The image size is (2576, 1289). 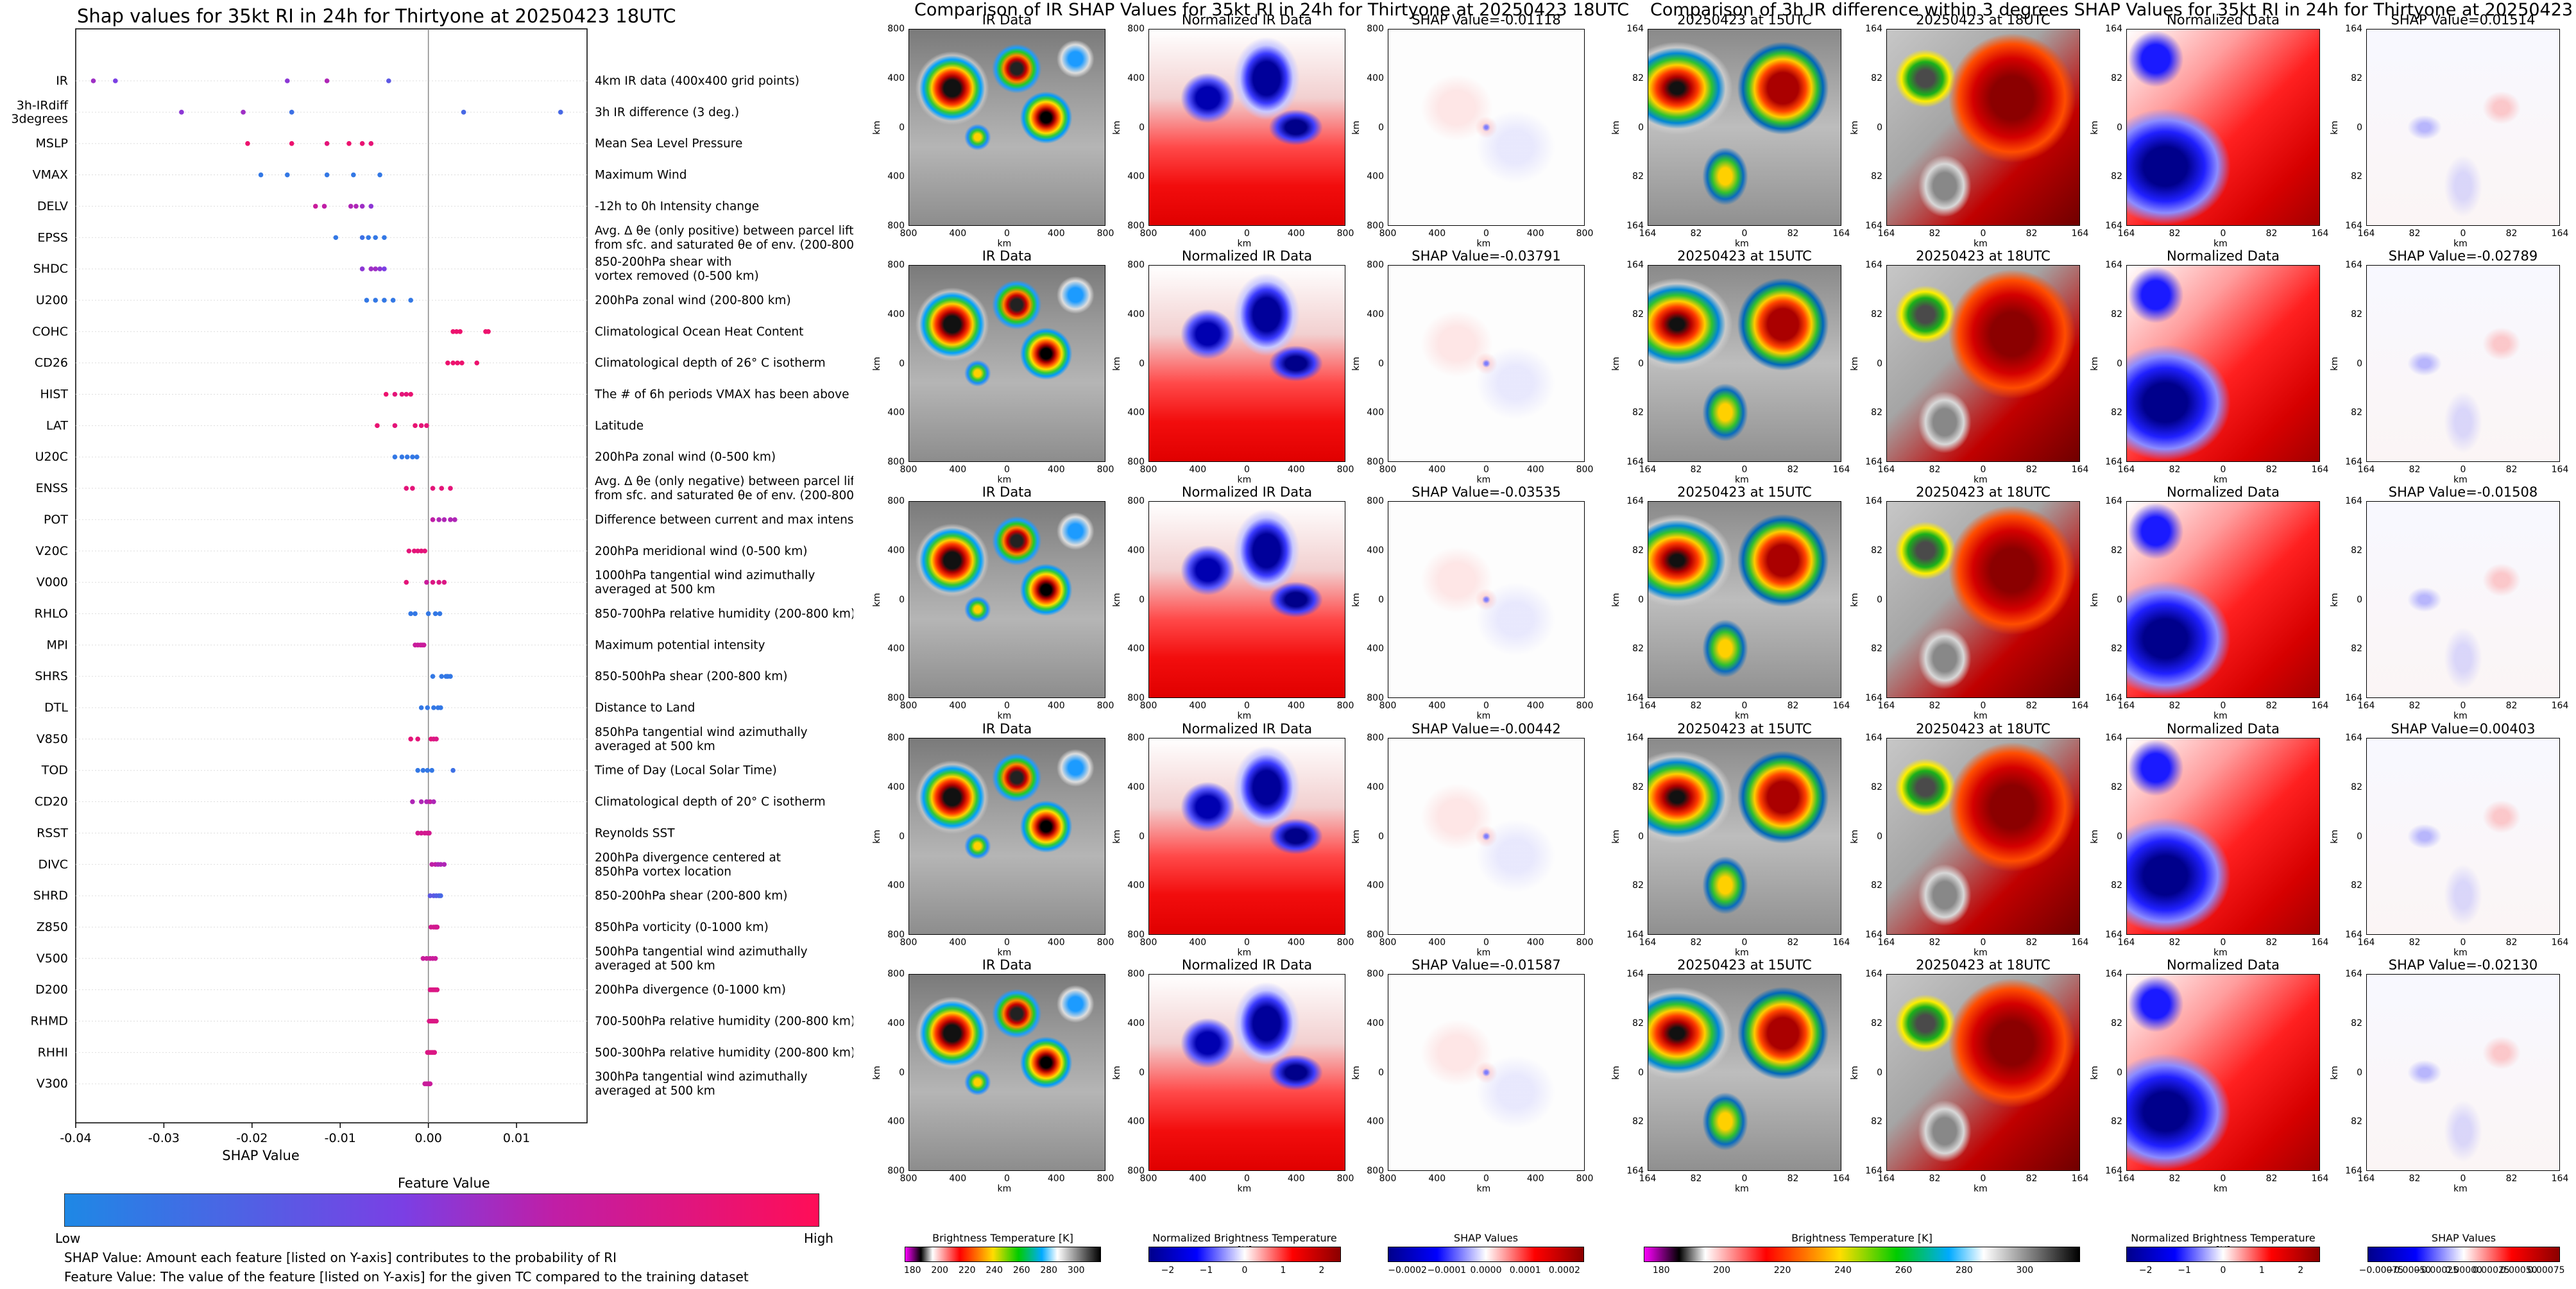 I want to click on feature-description: Latitude, so click(x=619, y=425).